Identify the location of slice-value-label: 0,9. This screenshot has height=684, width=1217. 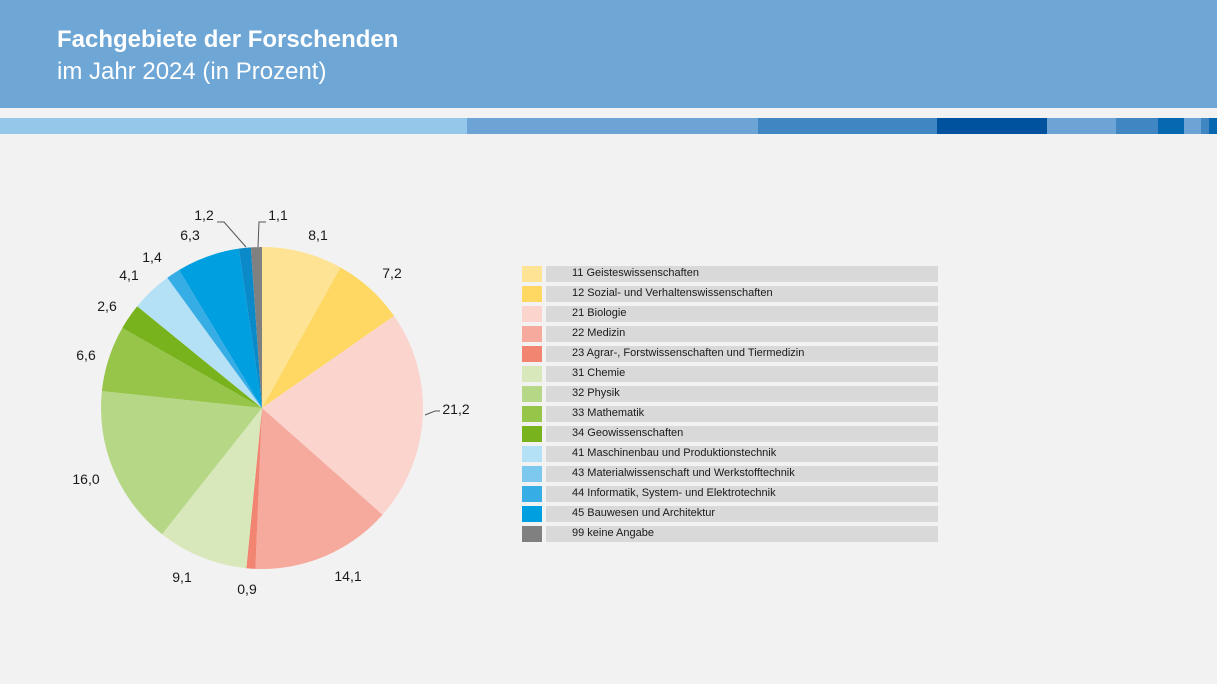
(247, 589).